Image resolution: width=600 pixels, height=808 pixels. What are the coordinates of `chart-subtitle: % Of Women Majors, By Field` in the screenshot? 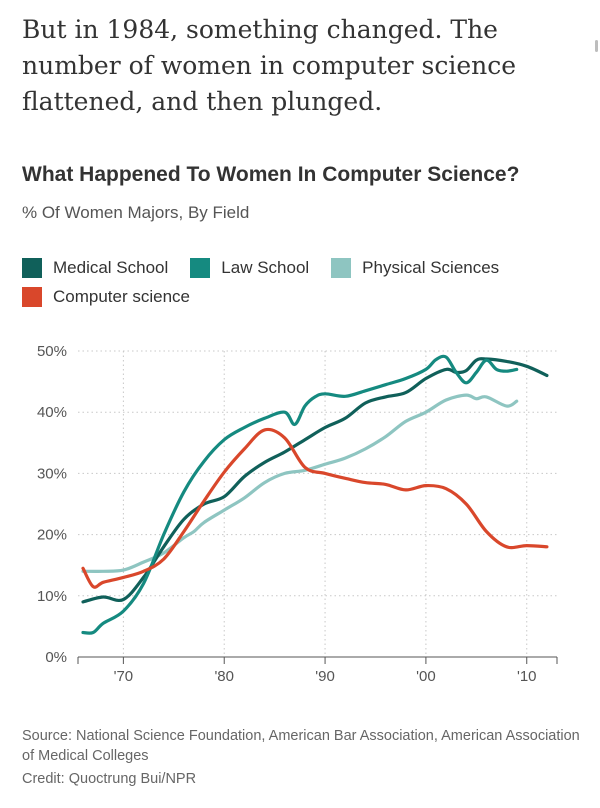 It's located at (136, 212).